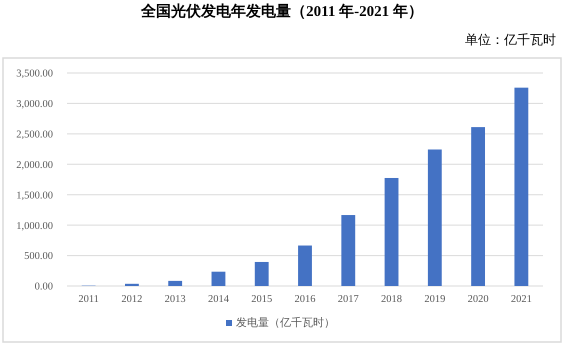 This screenshot has height=345, width=564. What do you see at coordinates (281, 11) in the screenshot?
I see `chart-title: 全国光伏发电年发电量（2011 年-2021 年）` at bounding box center [281, 11].